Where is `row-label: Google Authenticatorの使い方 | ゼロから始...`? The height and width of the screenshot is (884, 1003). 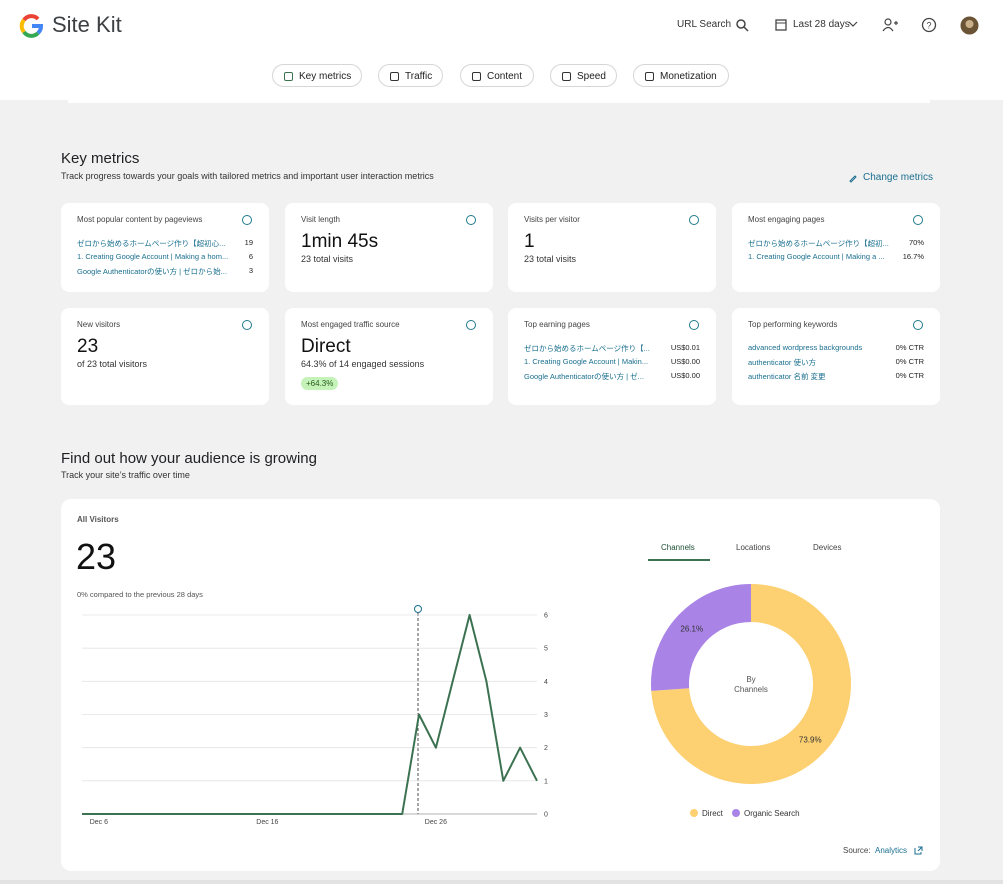
row-label: Google Authenticatorの使い方 | ゼロから始... is located at coordinates (152, 271).